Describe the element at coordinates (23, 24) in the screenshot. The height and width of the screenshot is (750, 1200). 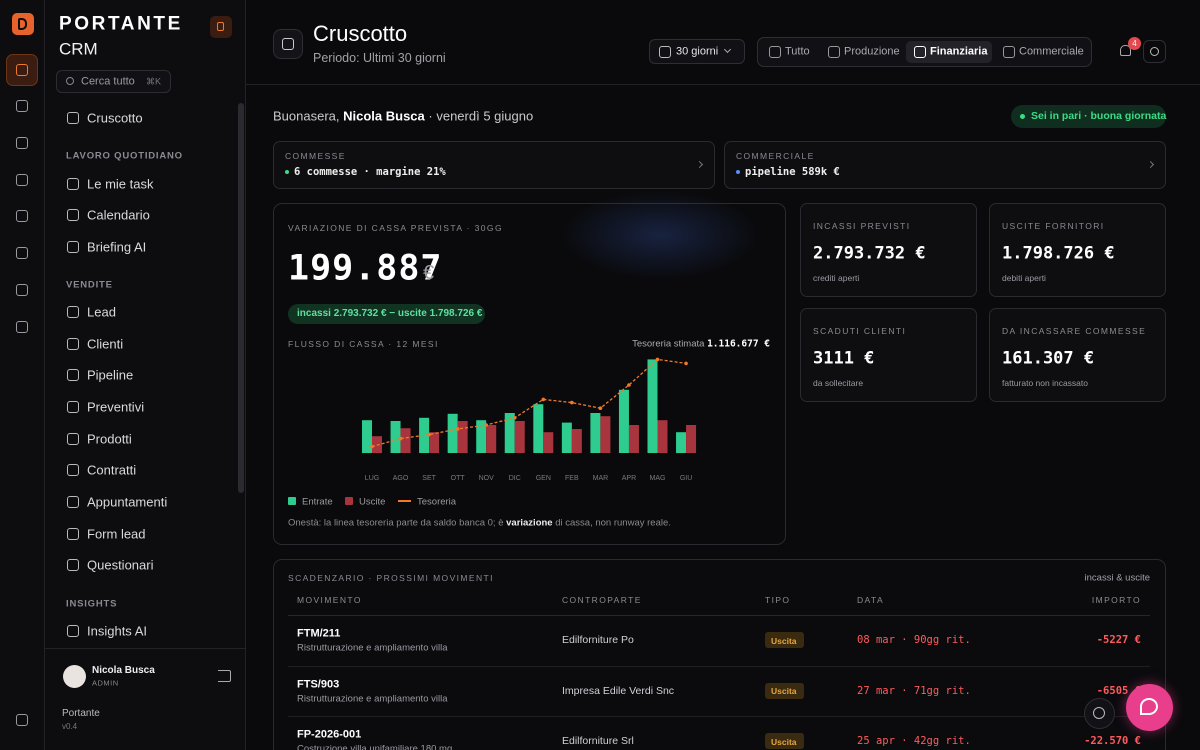
I see `logo` at that location.